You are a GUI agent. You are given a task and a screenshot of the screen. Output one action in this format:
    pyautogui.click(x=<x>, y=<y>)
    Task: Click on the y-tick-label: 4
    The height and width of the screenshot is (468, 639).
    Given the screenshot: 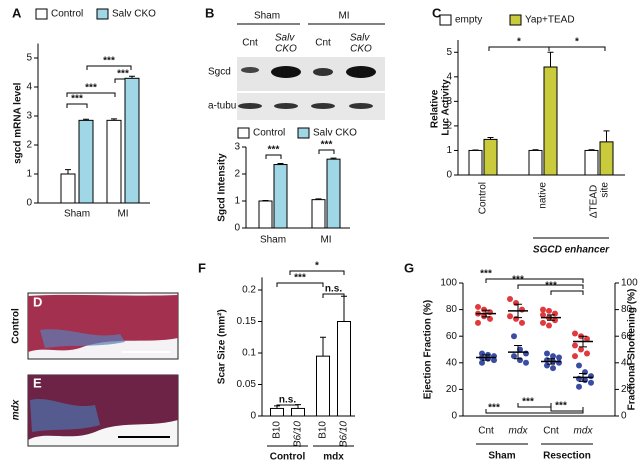 What is the action you would take?
    pyautogui.click(x=449, y=76)
    